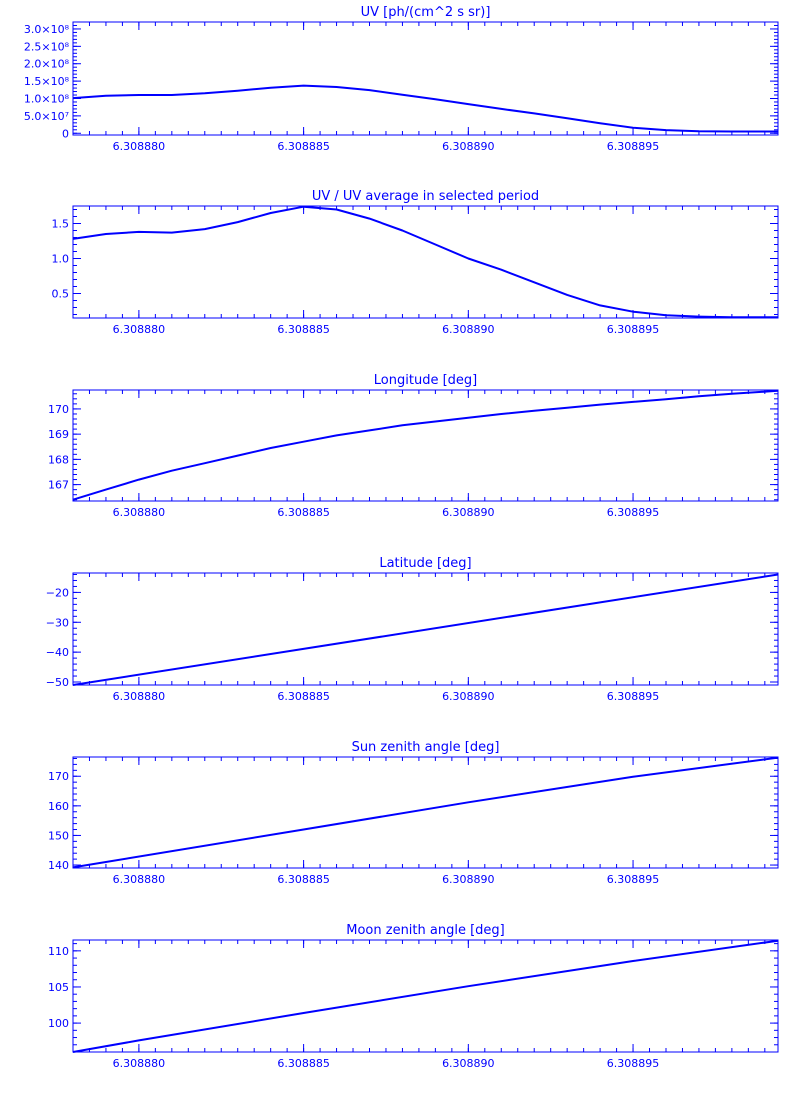  Describe the element at coordinates (58, 951) in the screenshot. I see `y-tick-label: 110` at that location.